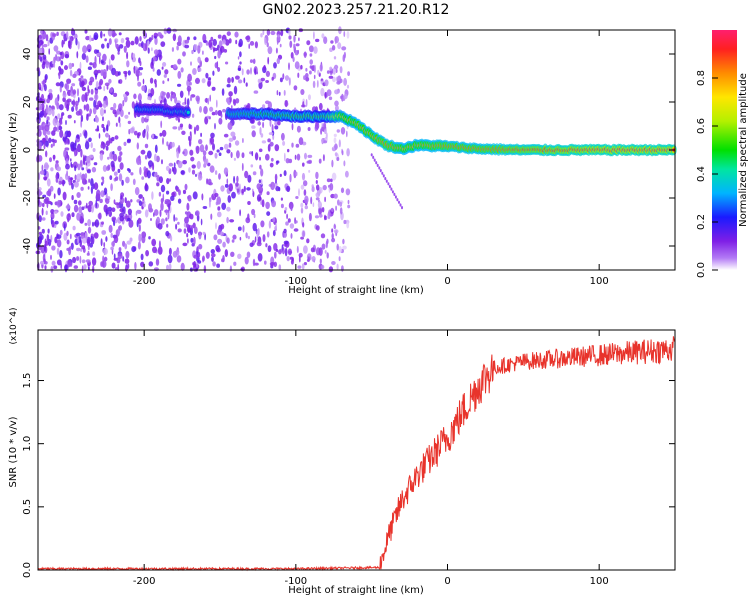  What do you see at coordinates (391, 189) in the screenshot?
I see `tail-point` at bounding box center [391, 189].